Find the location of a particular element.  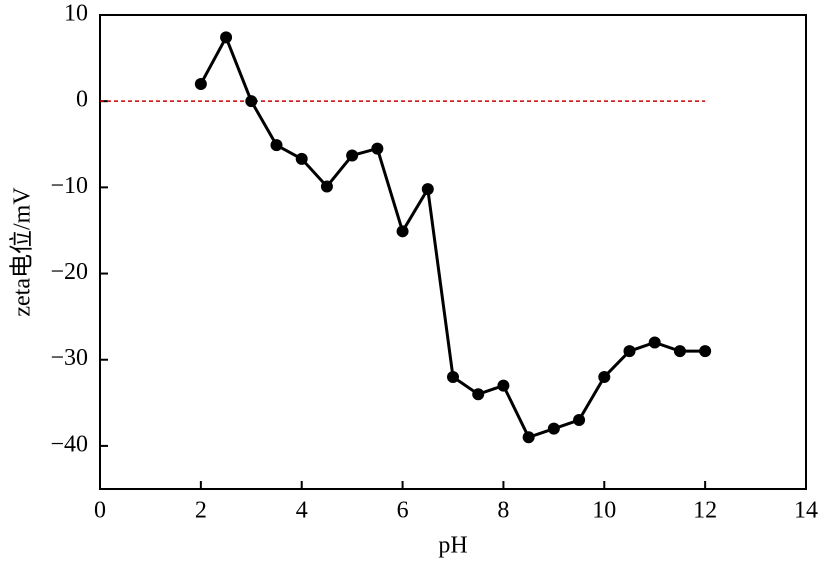

y-tick-label: 0 is located at coordinates (82, 100).